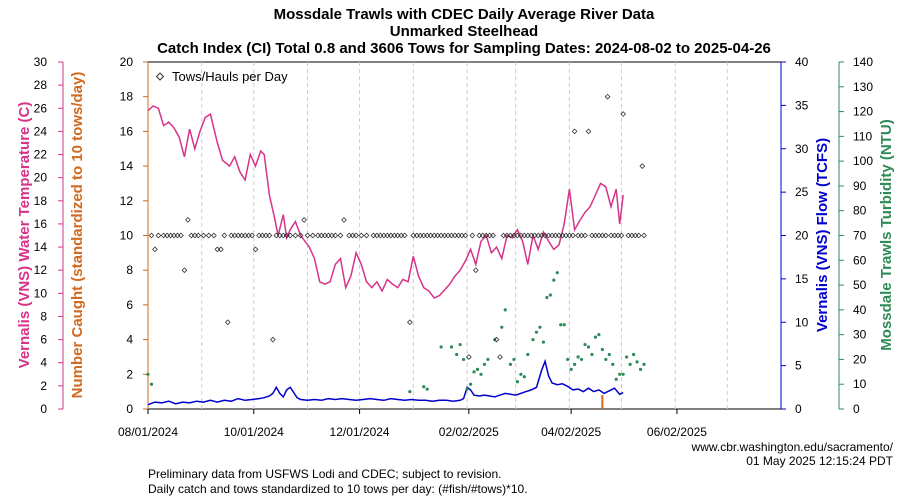 Image resolution: width=900 pixels, height=500 pixels. What do you see at coordinates (41, 85) in the screenshot?
I see `temperature-tick-label-14: 28` at bounding box center [41, 85].